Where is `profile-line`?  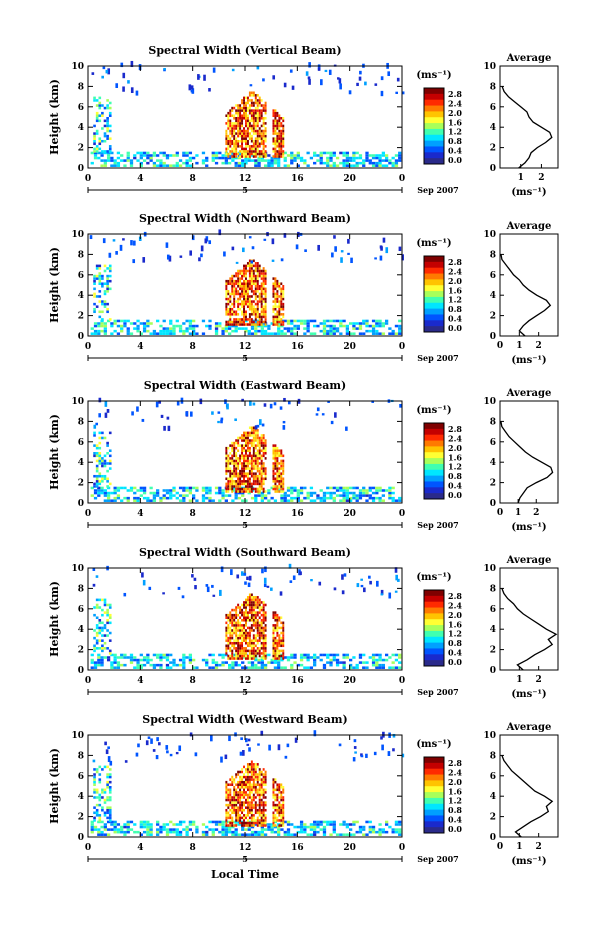 profile-line is located at coordinates (526, 295).